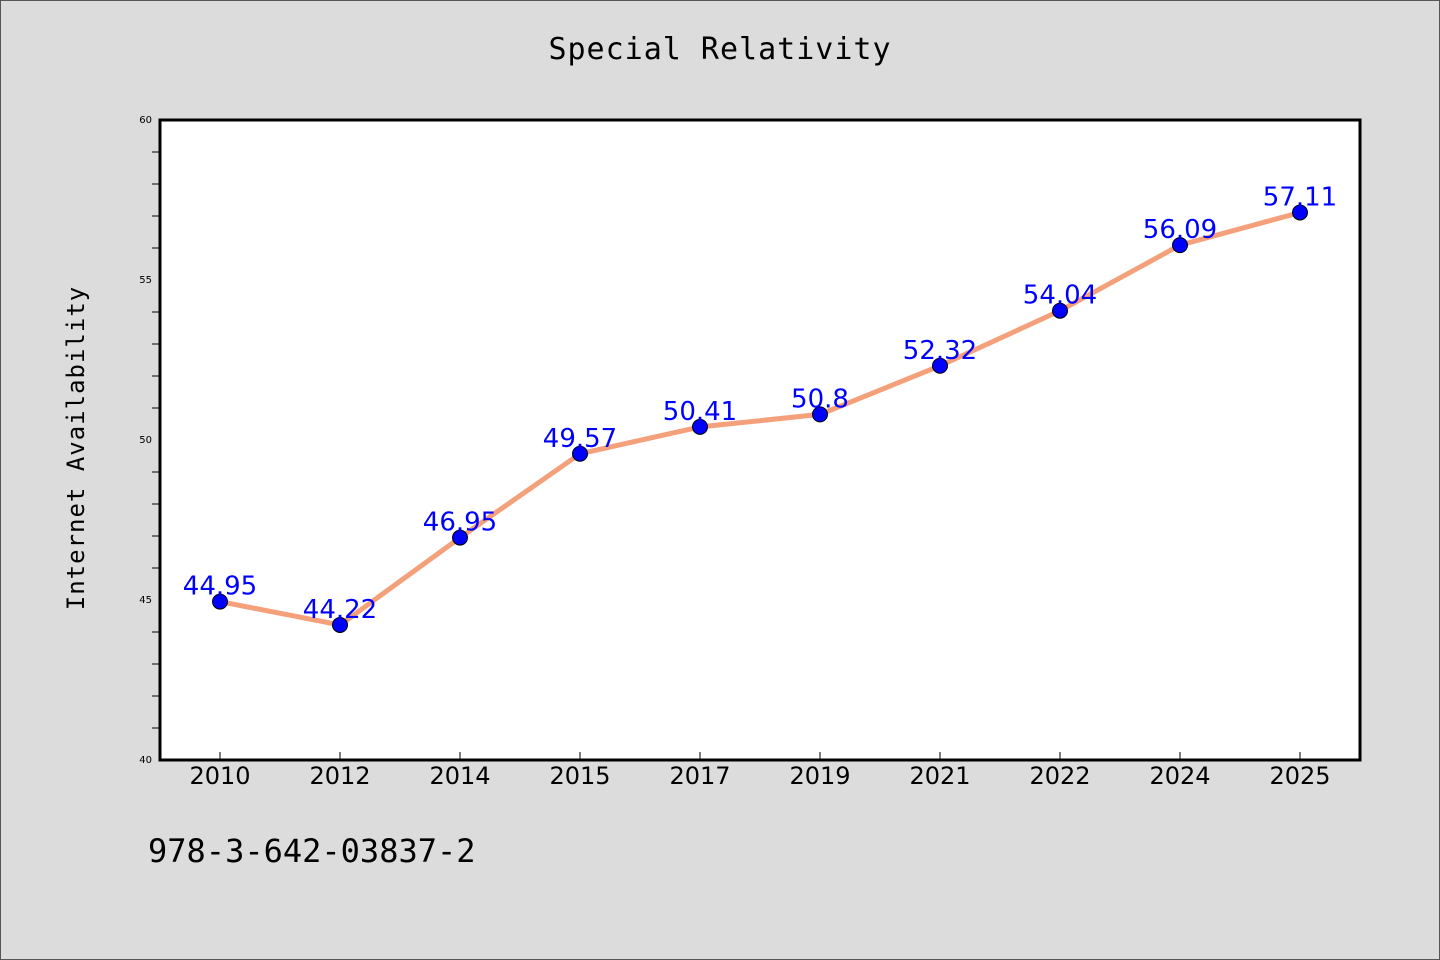  Describe the element at coordinates (220, 587) in the screenshot. I see `data-label: 44.95` at that location.